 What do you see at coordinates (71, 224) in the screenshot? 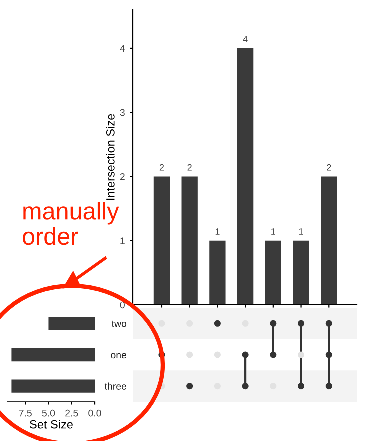
I see `text: manually order` at bounding box center [71, 224].